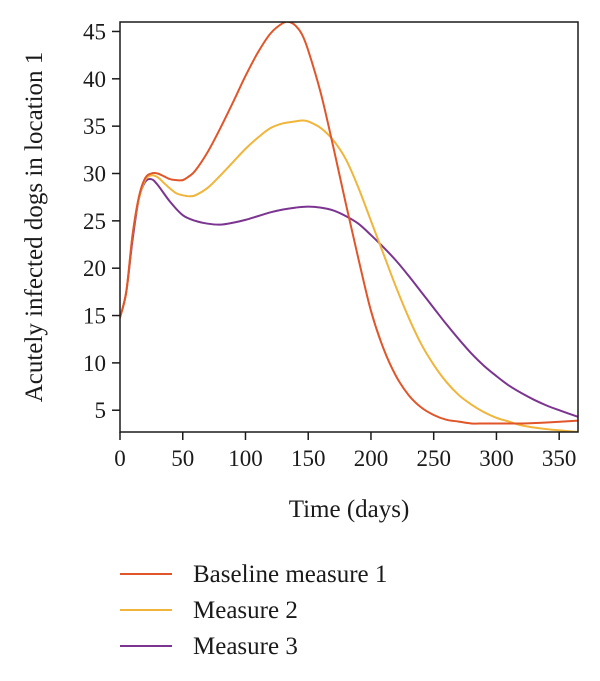 The width and height of the screenshot is (600, 681). I want to click on y-tick-label: 10, so click(94, 363).